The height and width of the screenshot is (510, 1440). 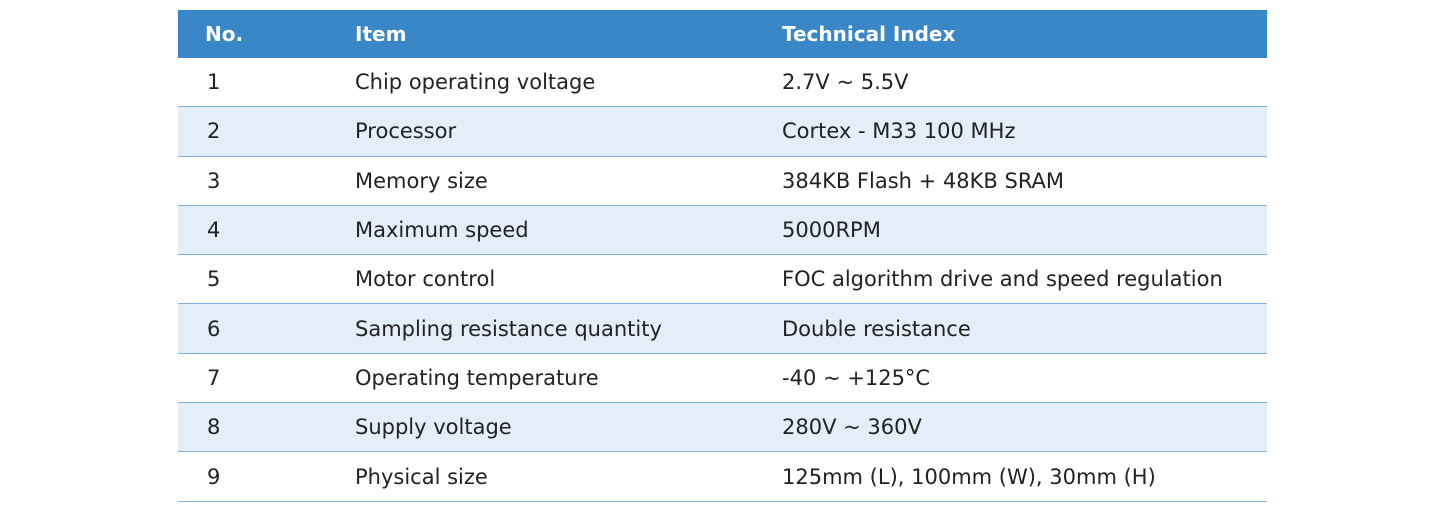 What do you see at coordinates (1024, 34) in the screenshot?
I see `header-cell: Technical Index` at bounding box center [1024, 34].